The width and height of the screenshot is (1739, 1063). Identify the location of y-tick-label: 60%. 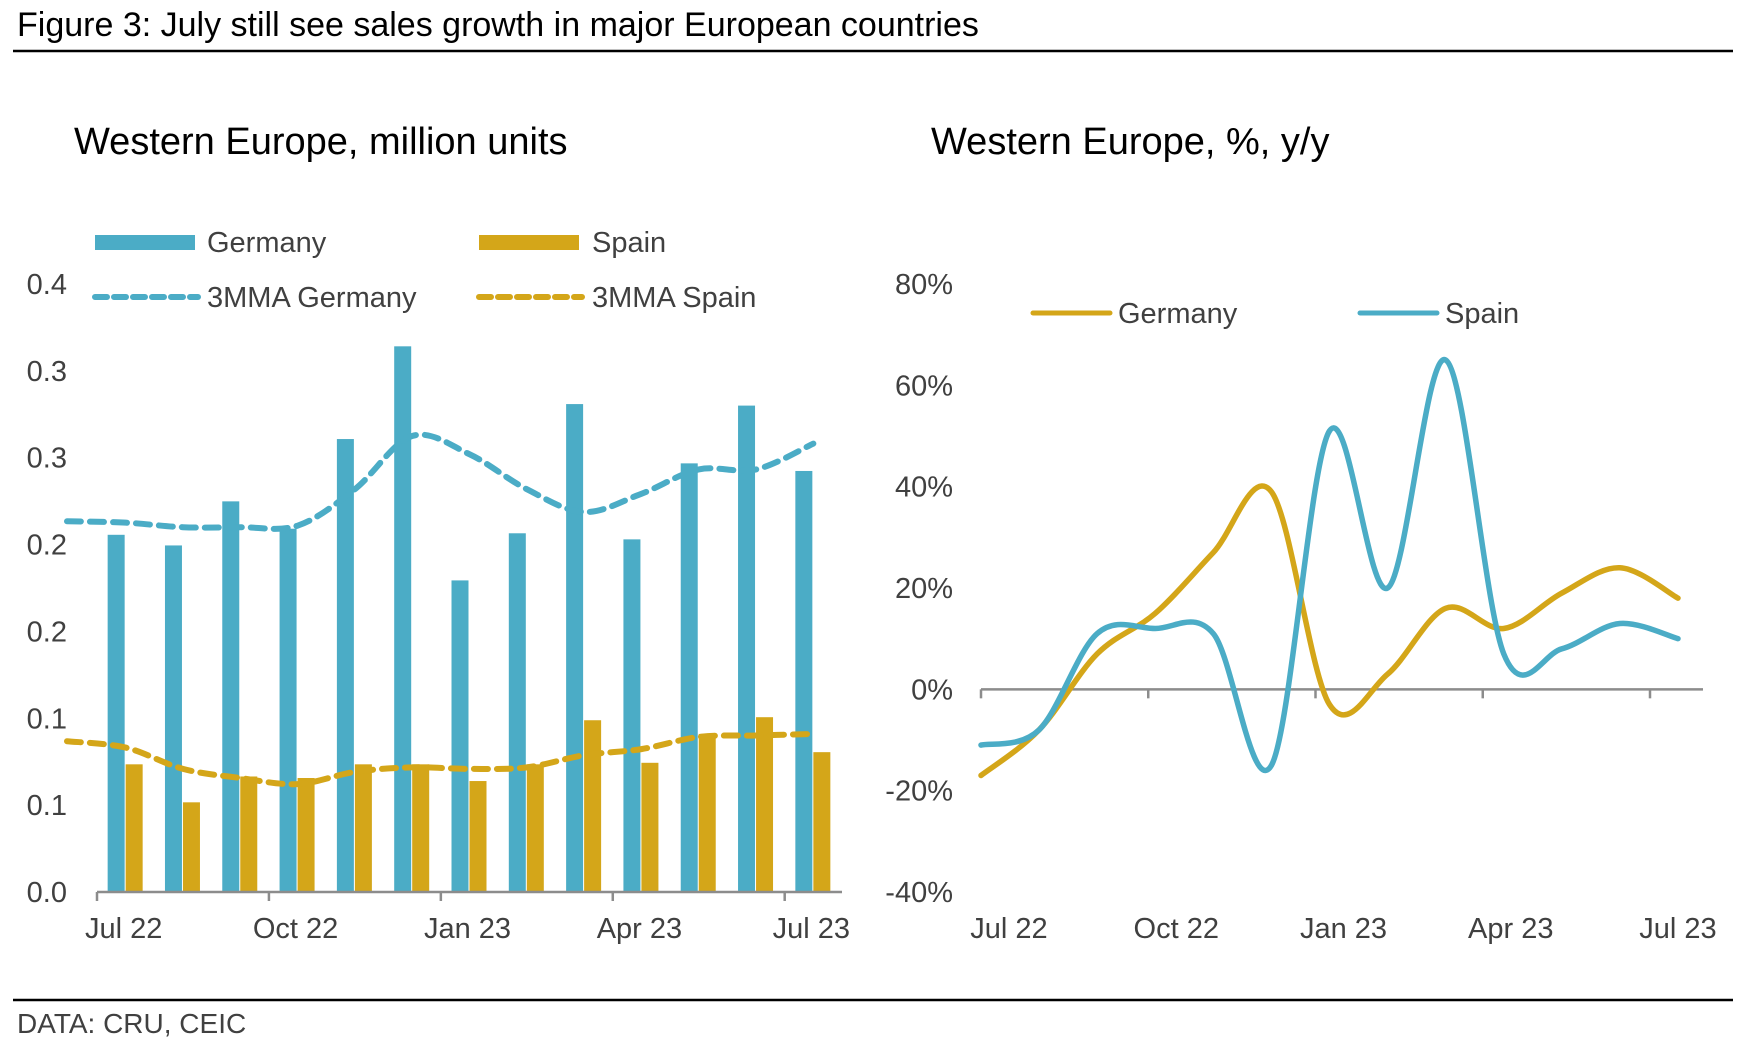
(924, 386).